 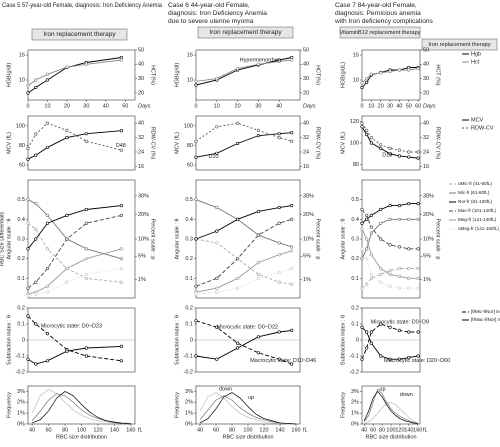 I want to click on legend-label: uMic-fr (41-60fL), so click(x=475, y=183).